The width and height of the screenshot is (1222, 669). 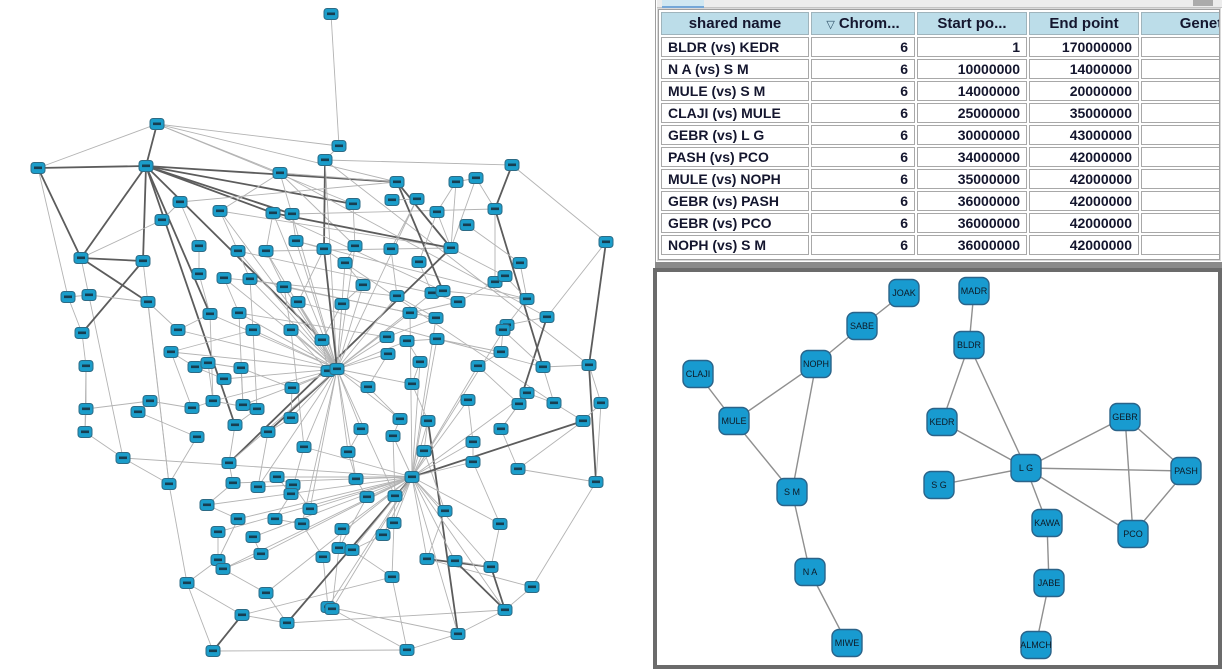 I want to click on table-cell: NOPH (vs) S M, so click(x=735, y=245).